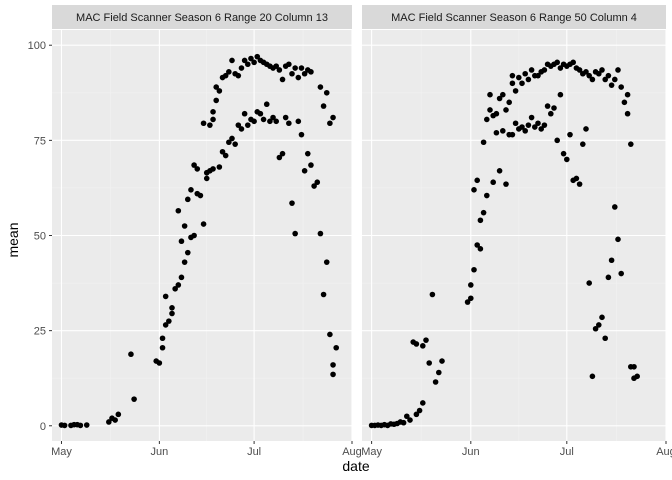 The width and height of the screenshot is (672, 480). Describe the element at coordinates (254, 452) in the screenshot. I see `x-tick-label: Jul` at that location.